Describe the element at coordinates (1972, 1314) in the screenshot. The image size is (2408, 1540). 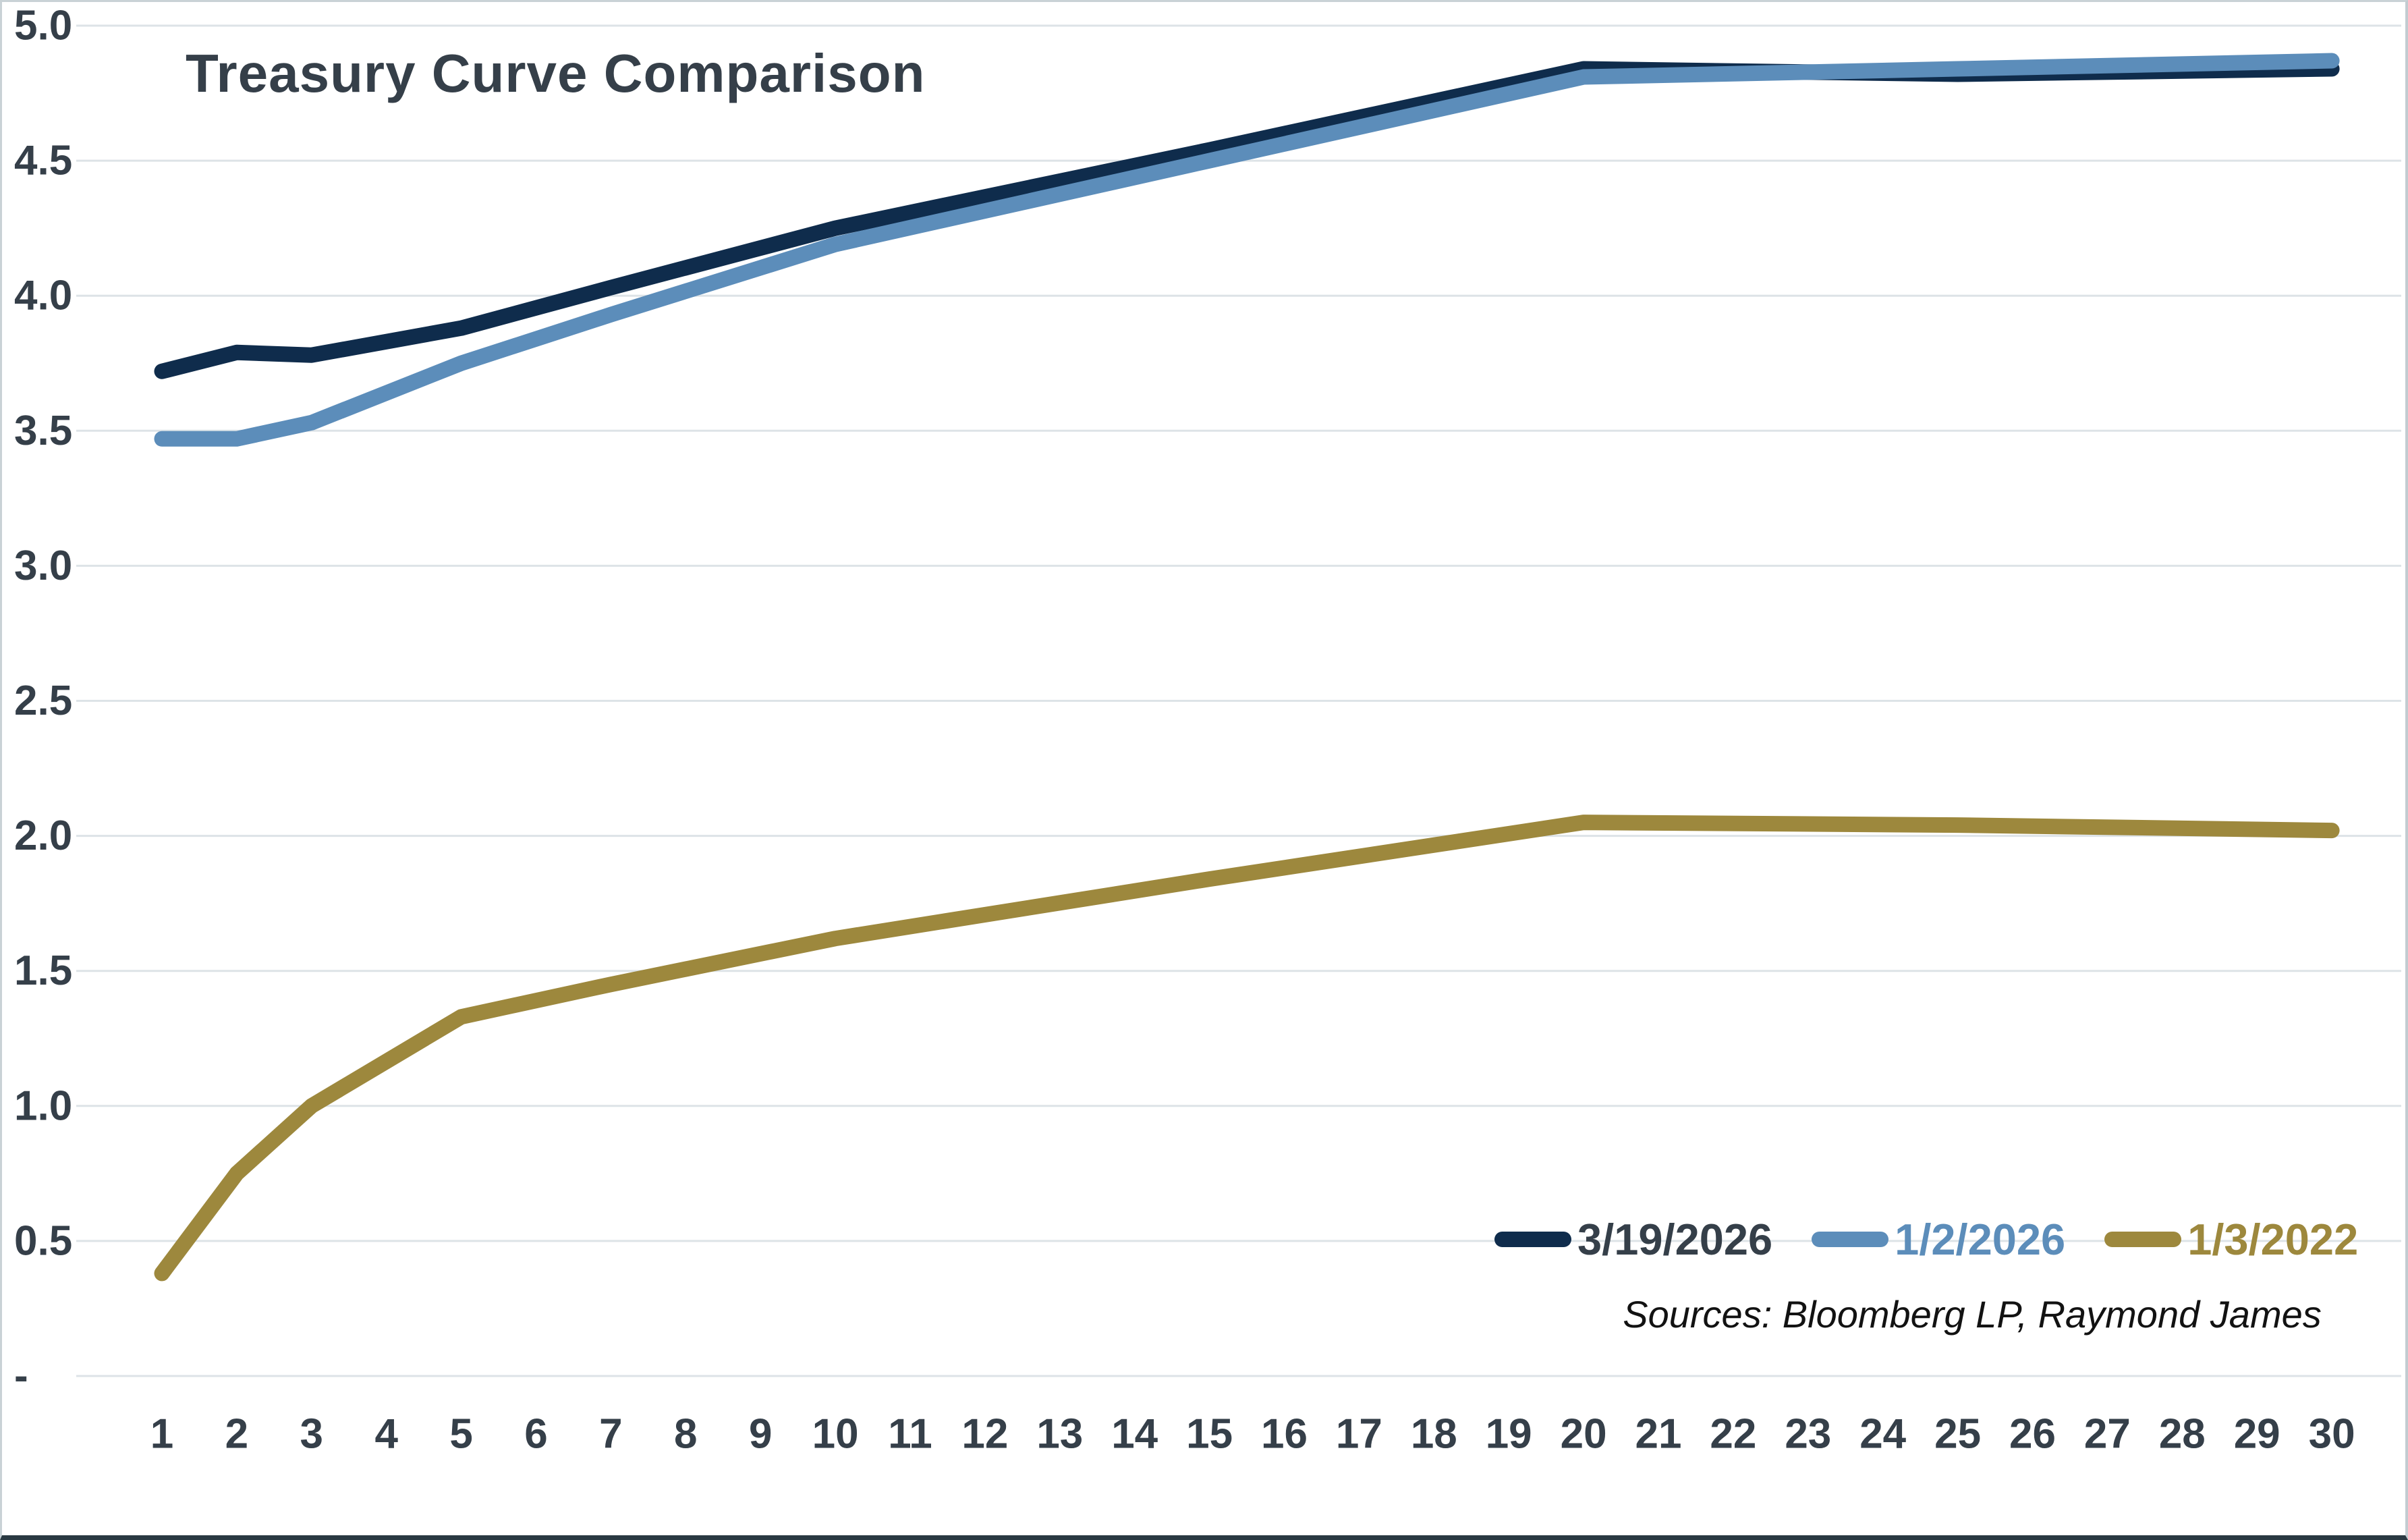
I see `sources-note: Sources: Bloomberg LP, Raymond James` at that location.